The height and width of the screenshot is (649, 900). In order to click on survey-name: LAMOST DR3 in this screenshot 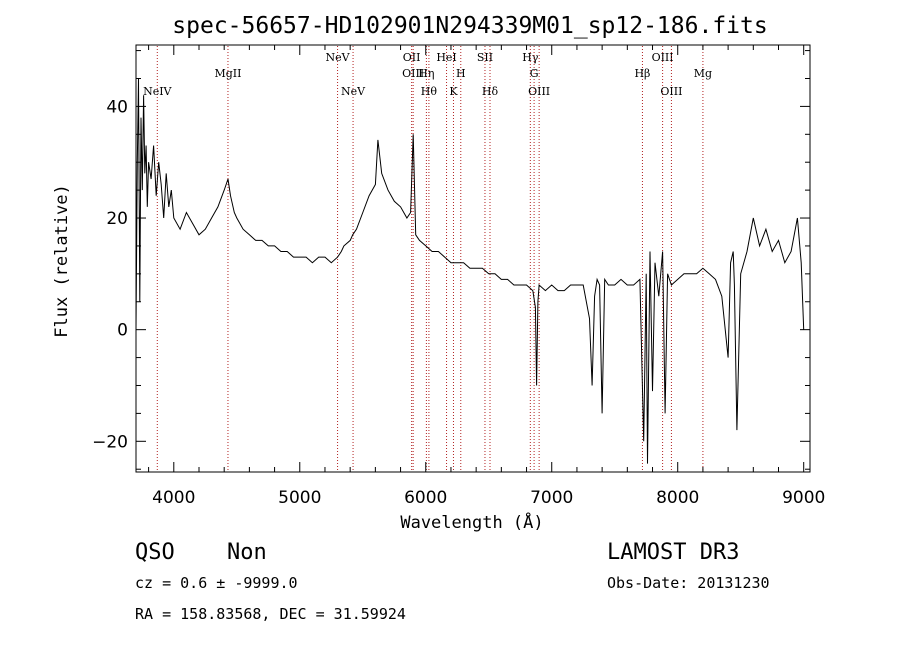, I will do `click(673, 552)`.